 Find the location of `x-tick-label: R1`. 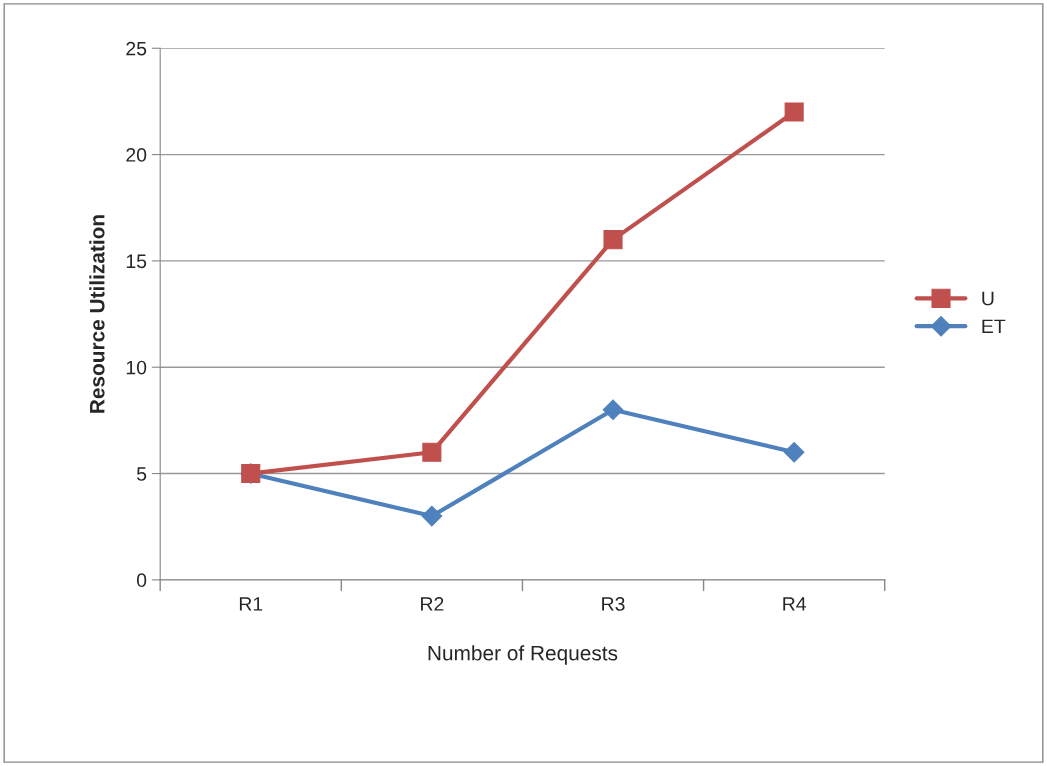

x-tick-label: R1 is located at coordinates (251, 604).